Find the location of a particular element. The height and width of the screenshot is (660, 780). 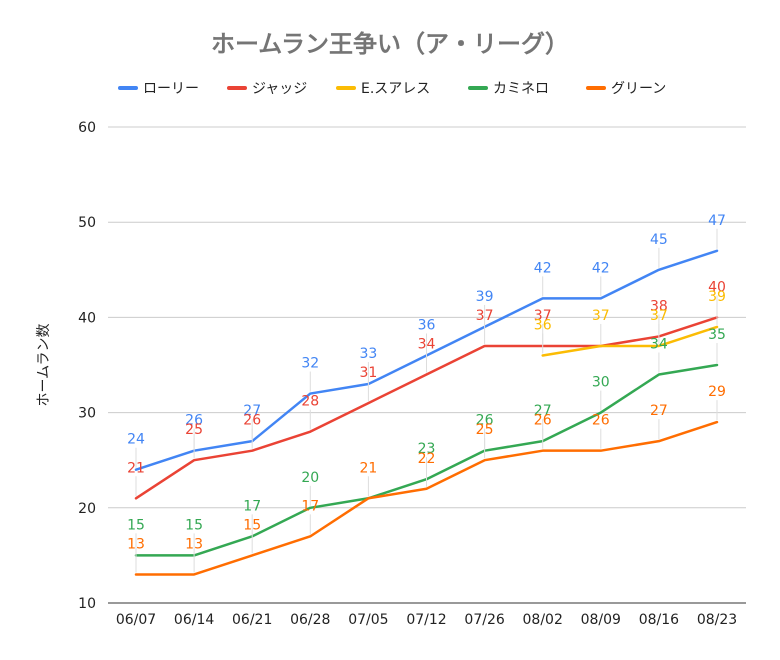

data-label: 35 is located at coordinates (717, 335).